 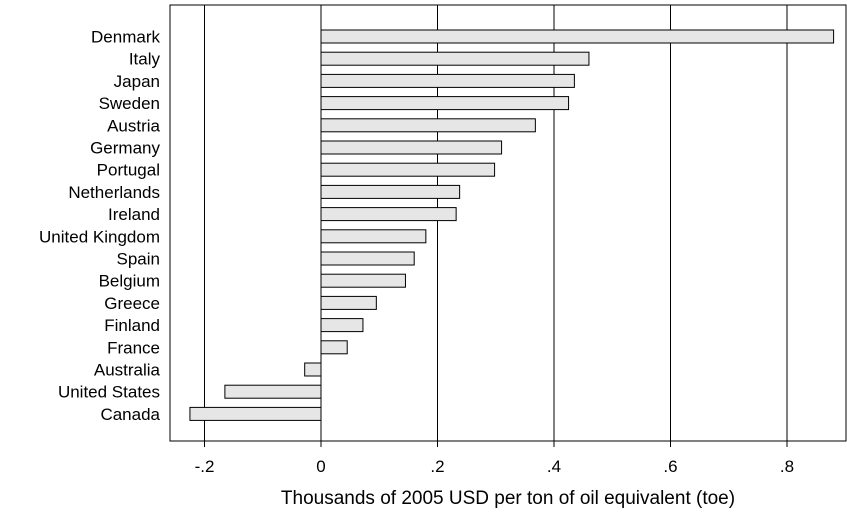 What do you see at coordinates (320, 466) in the screenshot?
I see `x-tick-label: 0` at bounding box center [320, 466].